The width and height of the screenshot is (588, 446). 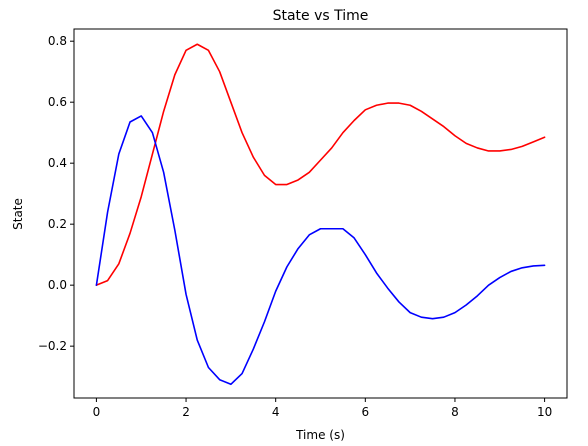 I want to click on x-axis-label: Time (s), so click(x=320, y=435).